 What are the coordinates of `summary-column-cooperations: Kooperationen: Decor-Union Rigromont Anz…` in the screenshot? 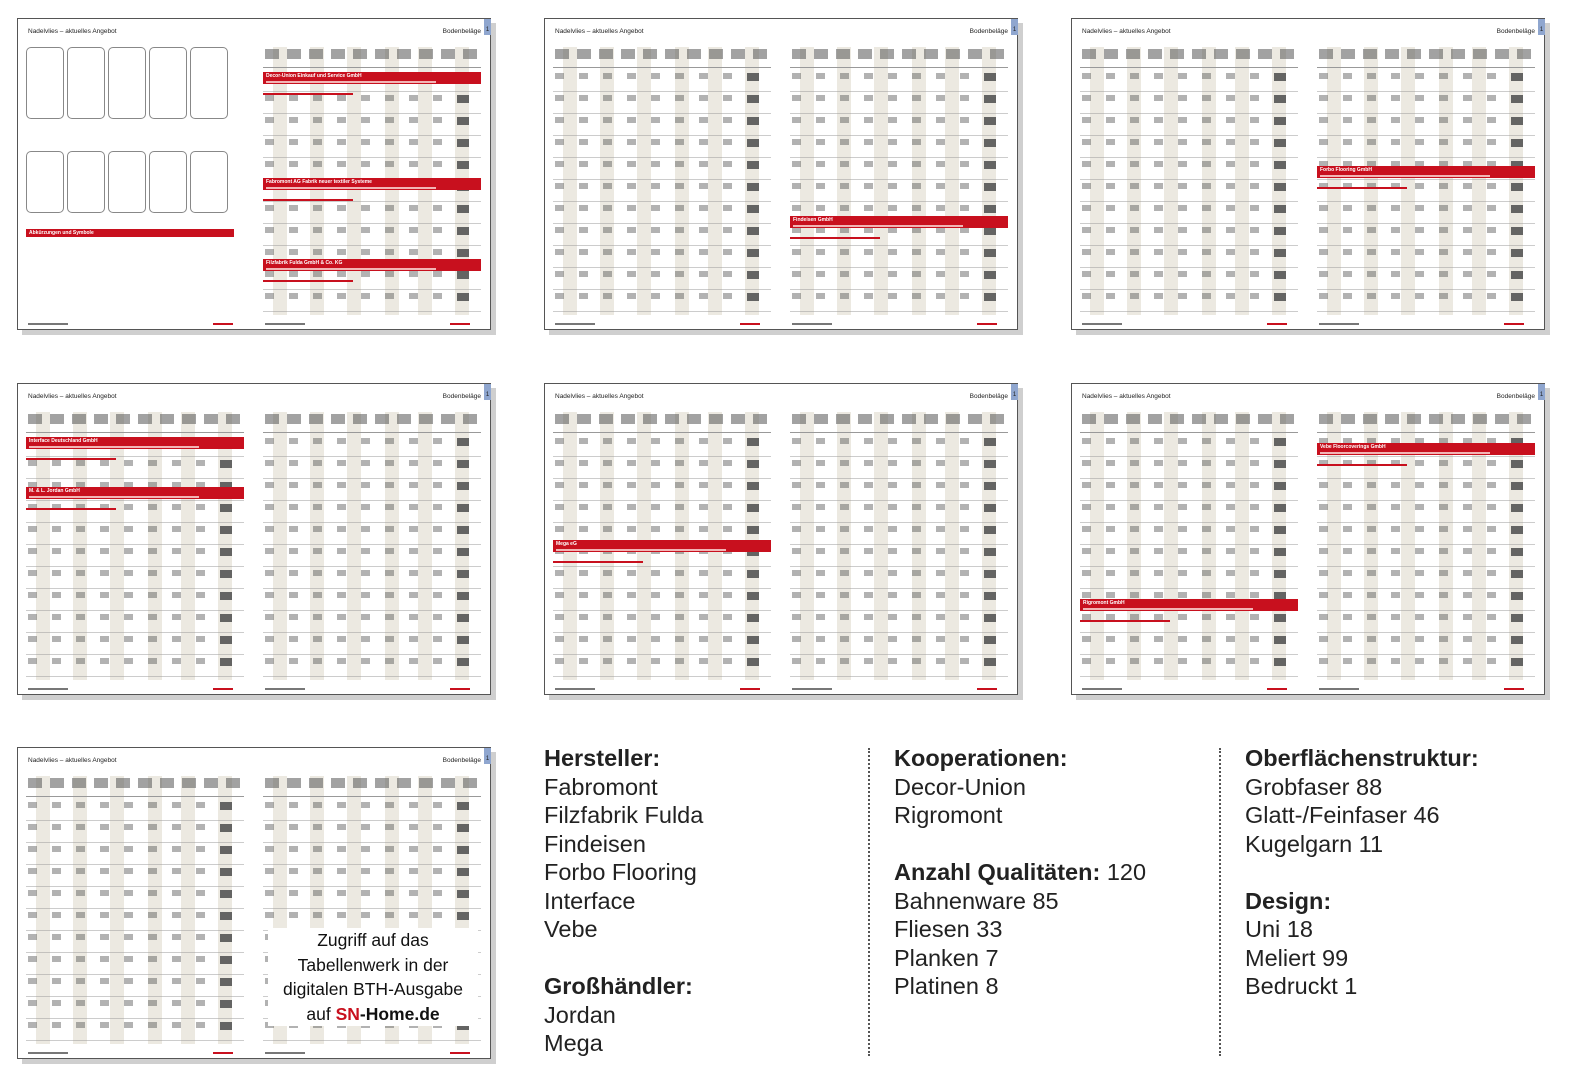 It's located at (1020, 872).